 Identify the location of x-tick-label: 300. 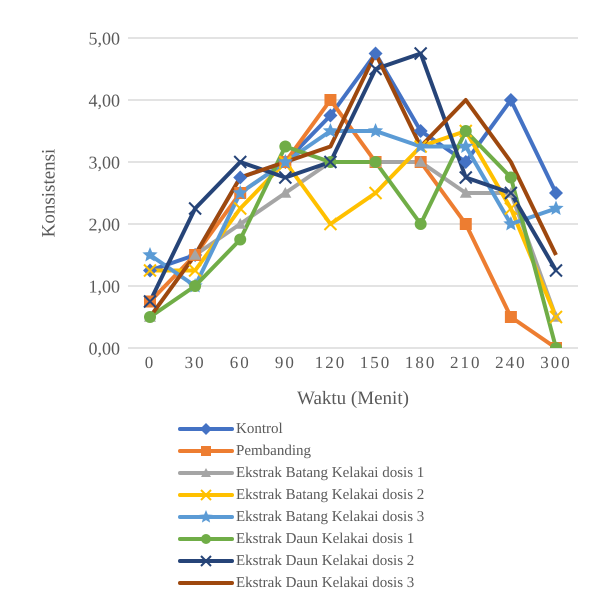
(556, 362).